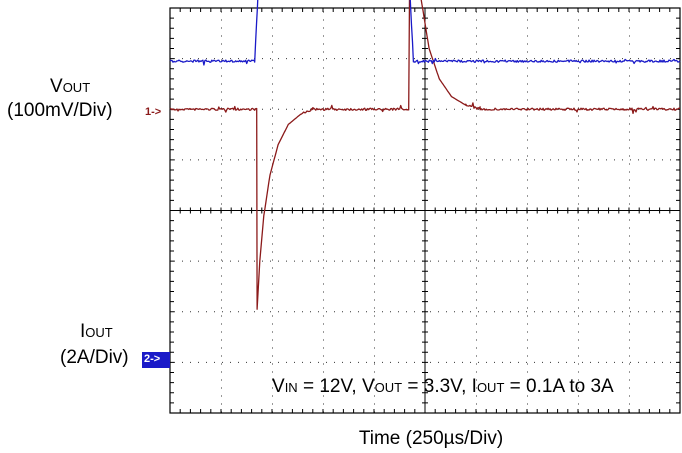  I want to click on annotation-part: = 3.3V, I, so click(439, 386).